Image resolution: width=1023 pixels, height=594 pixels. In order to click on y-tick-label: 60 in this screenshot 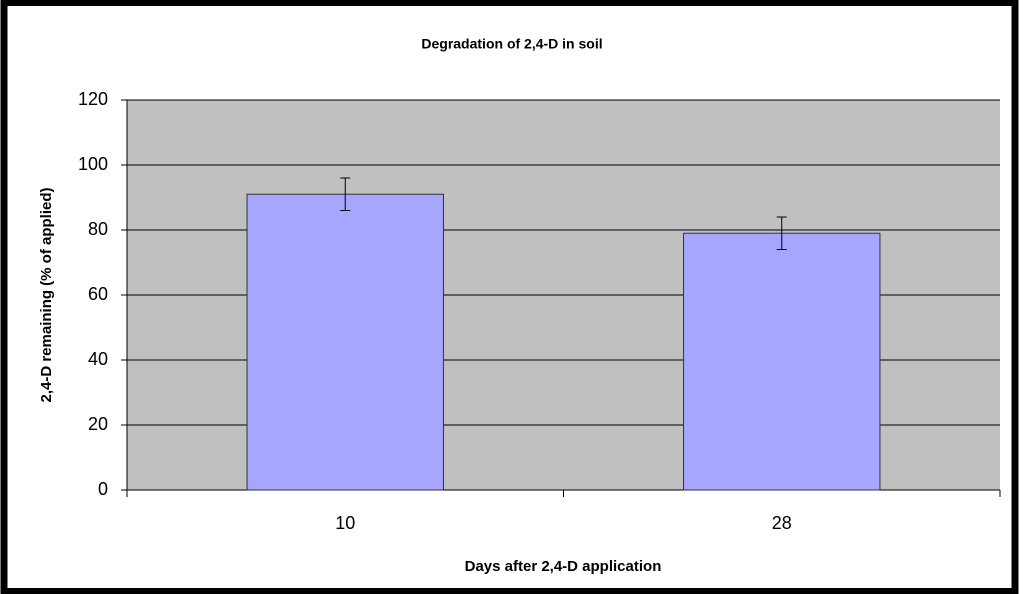, I will do `click(98, 294)`.